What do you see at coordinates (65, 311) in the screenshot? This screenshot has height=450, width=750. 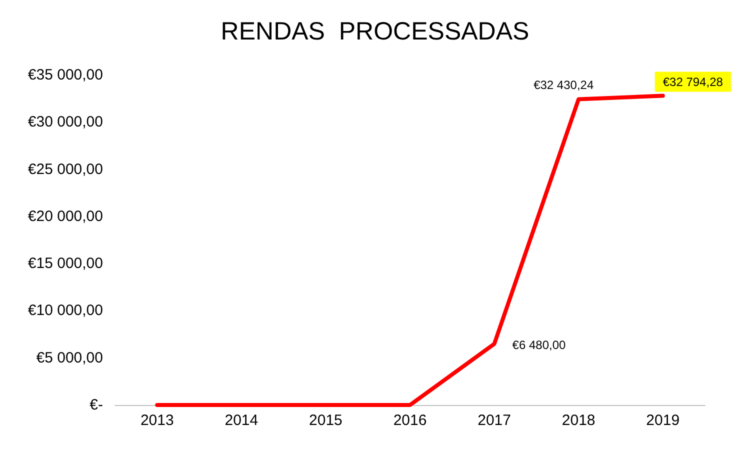 I see `y-tick-label: €10 000,00` at bounding box center [65, 311].